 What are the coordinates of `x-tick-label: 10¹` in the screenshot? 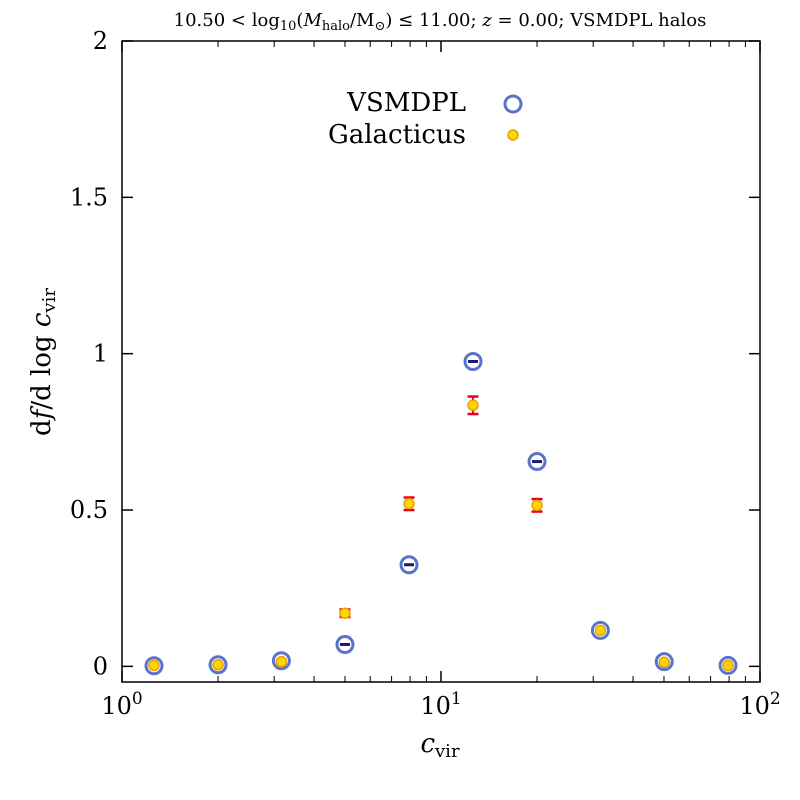 It's located at (440, 704).